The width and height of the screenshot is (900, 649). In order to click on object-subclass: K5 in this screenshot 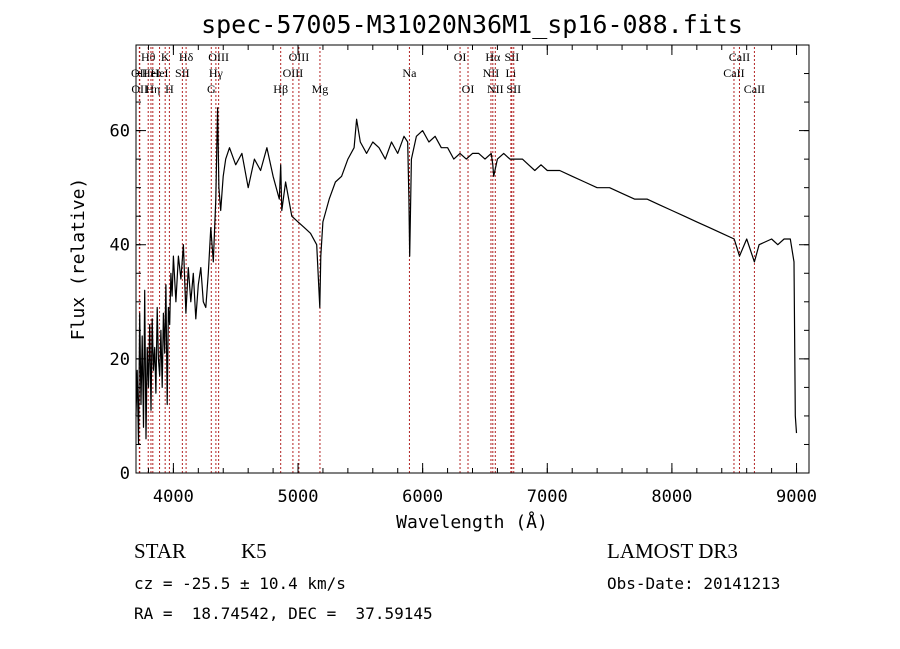, I will do `click(254, 551)`.